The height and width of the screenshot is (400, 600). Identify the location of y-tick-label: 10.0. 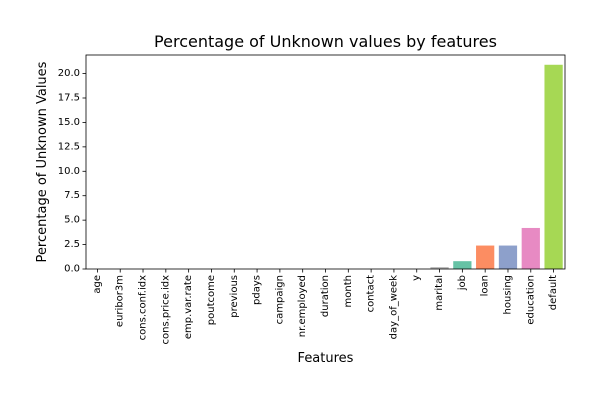
(69, 171).